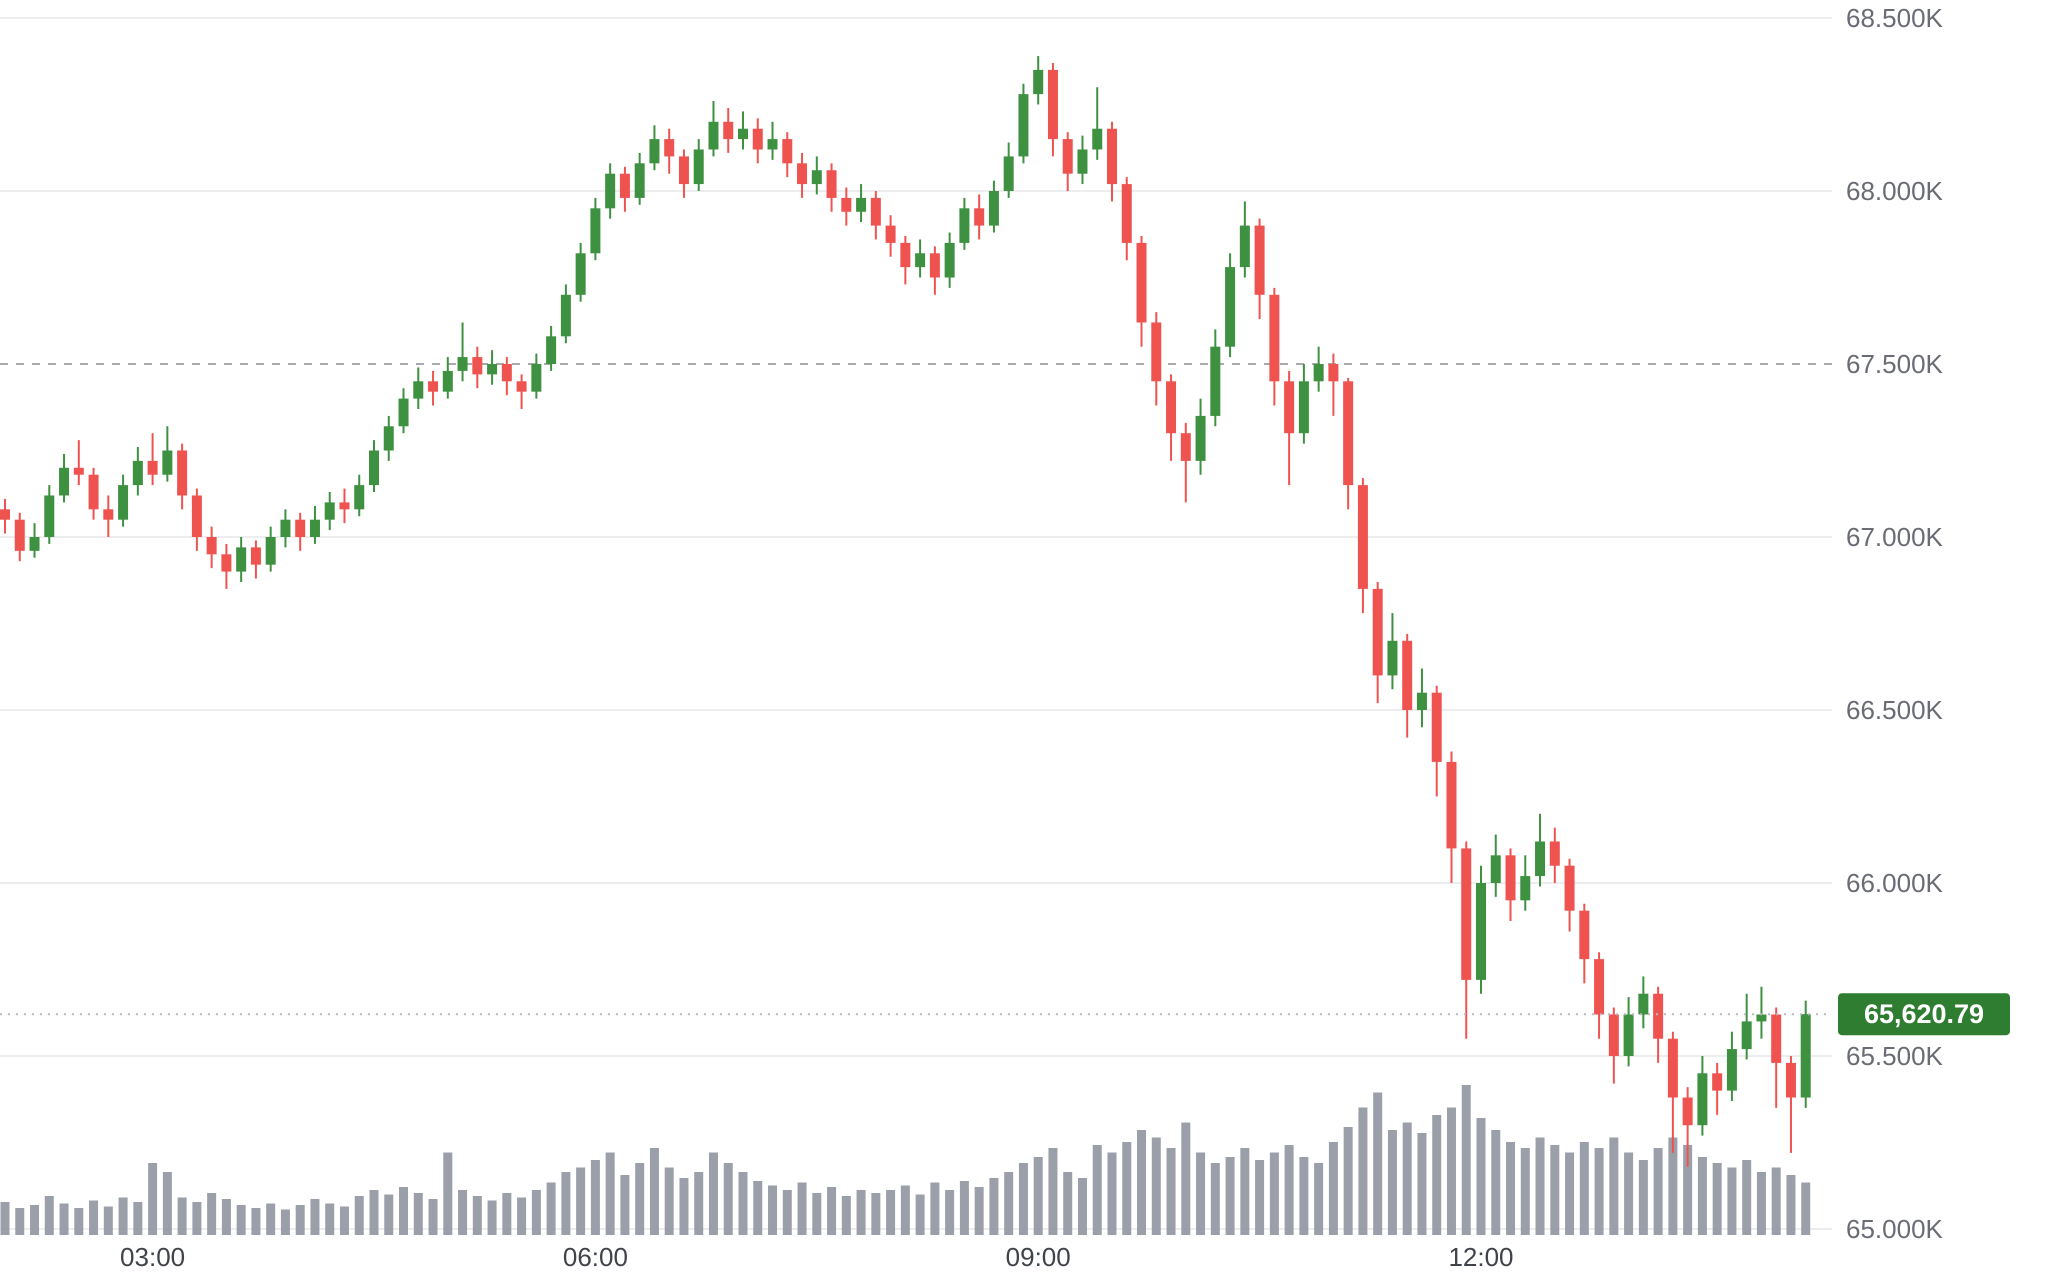 The height and width of the screenshot is (1279, 2048). I want to click on price-tick-label: 67.000K, so click(1895, 537).